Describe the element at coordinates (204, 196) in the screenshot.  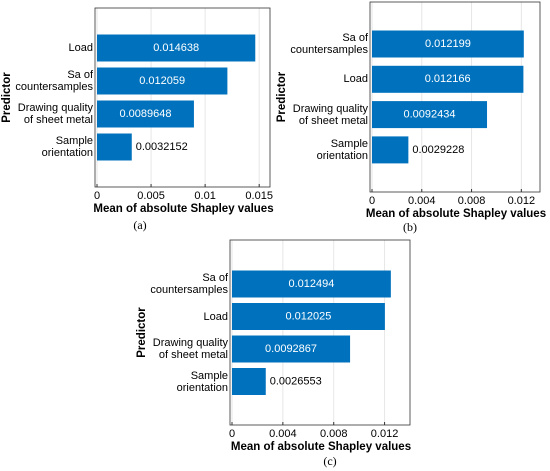
I see `x-tick-label: 0.01` at that location.